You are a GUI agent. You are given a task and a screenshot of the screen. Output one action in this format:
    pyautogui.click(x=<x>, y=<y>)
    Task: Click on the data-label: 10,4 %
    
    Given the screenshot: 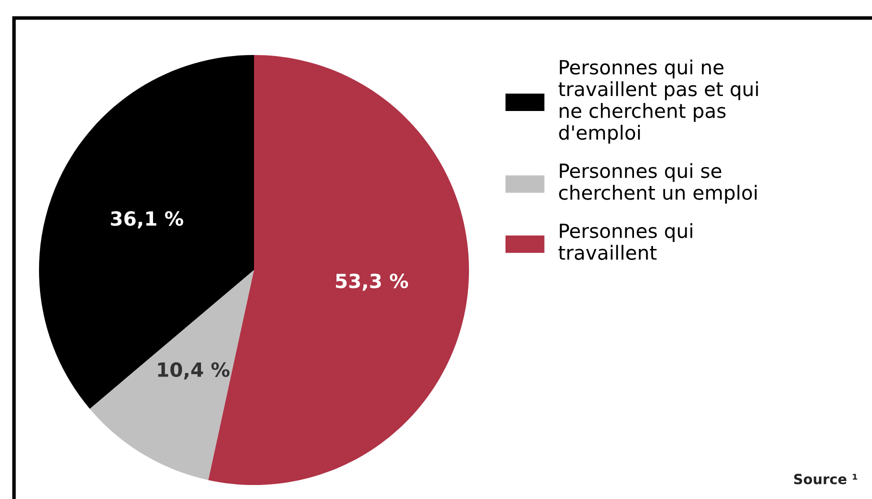 What is the action you would take?
    pyautogui.click(x=194, y=371)
    